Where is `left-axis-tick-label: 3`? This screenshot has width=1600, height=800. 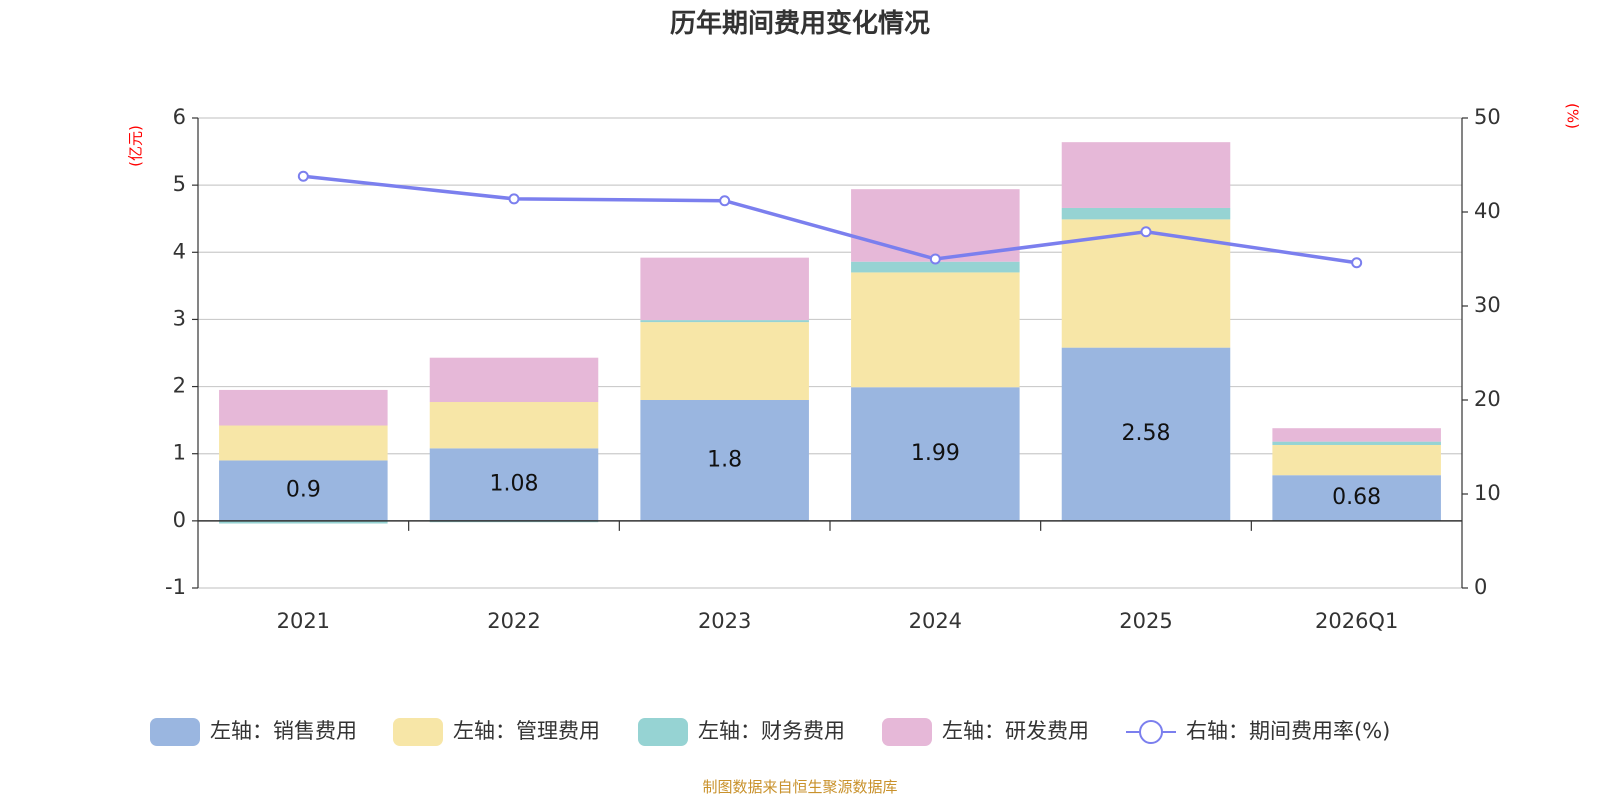 left-axis-tick-label: 3 is located at coordinates (179, 318).